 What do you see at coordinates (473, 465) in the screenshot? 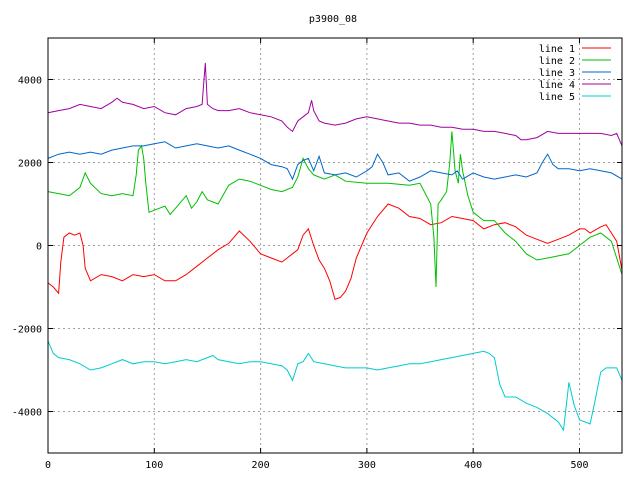
I see `x-tick-label-4: 400` at bounding box center [473, 465].